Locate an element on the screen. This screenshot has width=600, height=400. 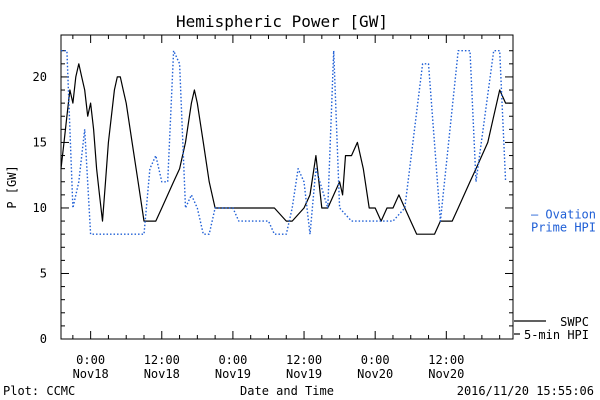
y-axis-label: P [GW] is located at coordinates (12, 186).